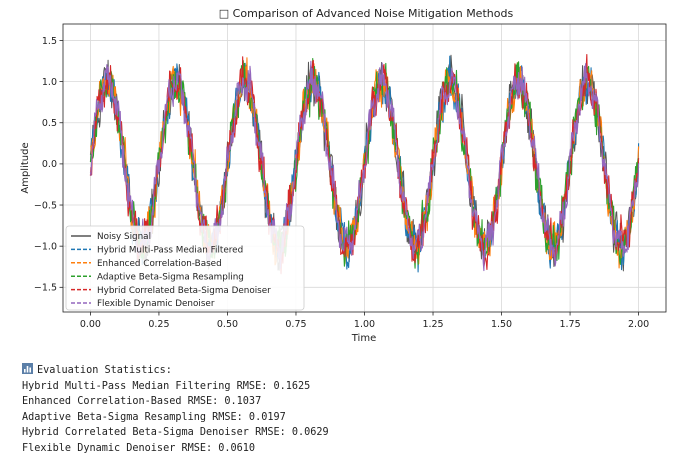 The image size is (684, 457). Describe the element at coordinates (227, 324) in the screenshot. I see `x-tick-label: 0.50` at that location.